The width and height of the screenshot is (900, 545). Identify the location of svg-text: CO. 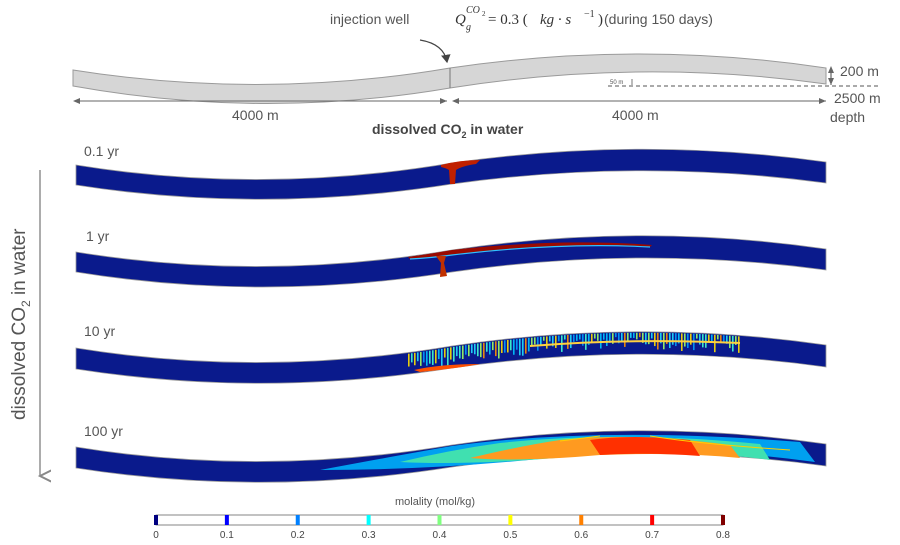
(473, 10).